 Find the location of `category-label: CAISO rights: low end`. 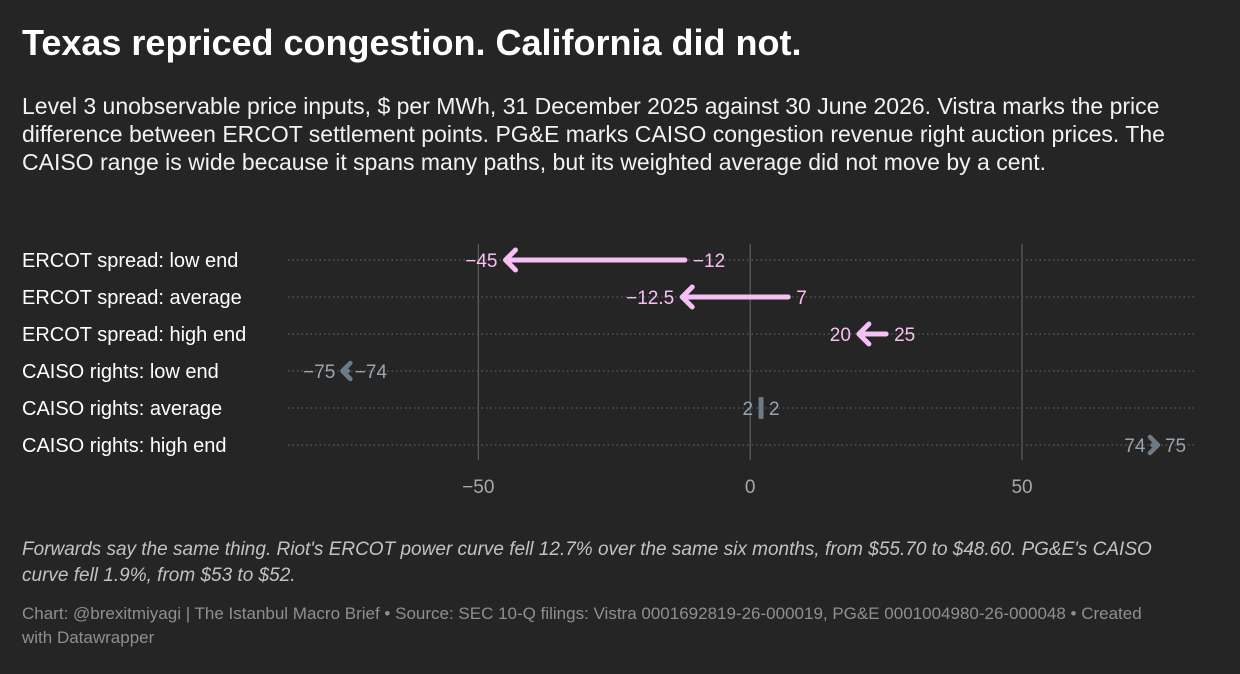

category-label: CAISO rights: low end is located at coordinates (120, 372).